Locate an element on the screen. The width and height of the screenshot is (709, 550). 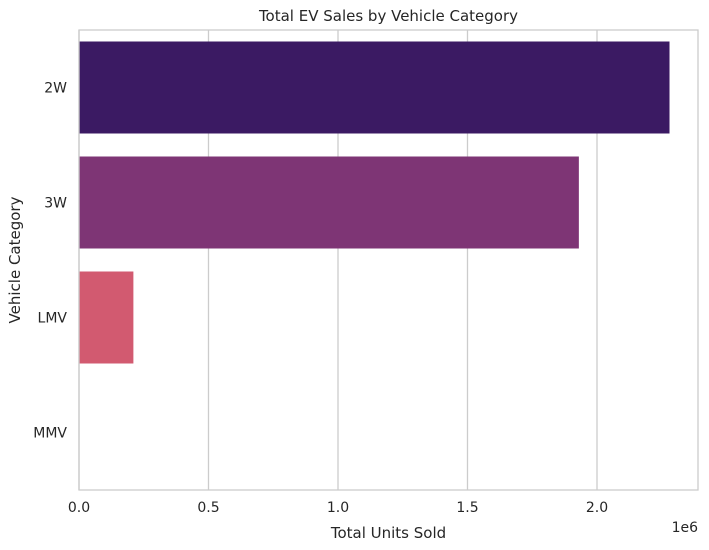
bar-lmv is located at coordinates (106, 317).